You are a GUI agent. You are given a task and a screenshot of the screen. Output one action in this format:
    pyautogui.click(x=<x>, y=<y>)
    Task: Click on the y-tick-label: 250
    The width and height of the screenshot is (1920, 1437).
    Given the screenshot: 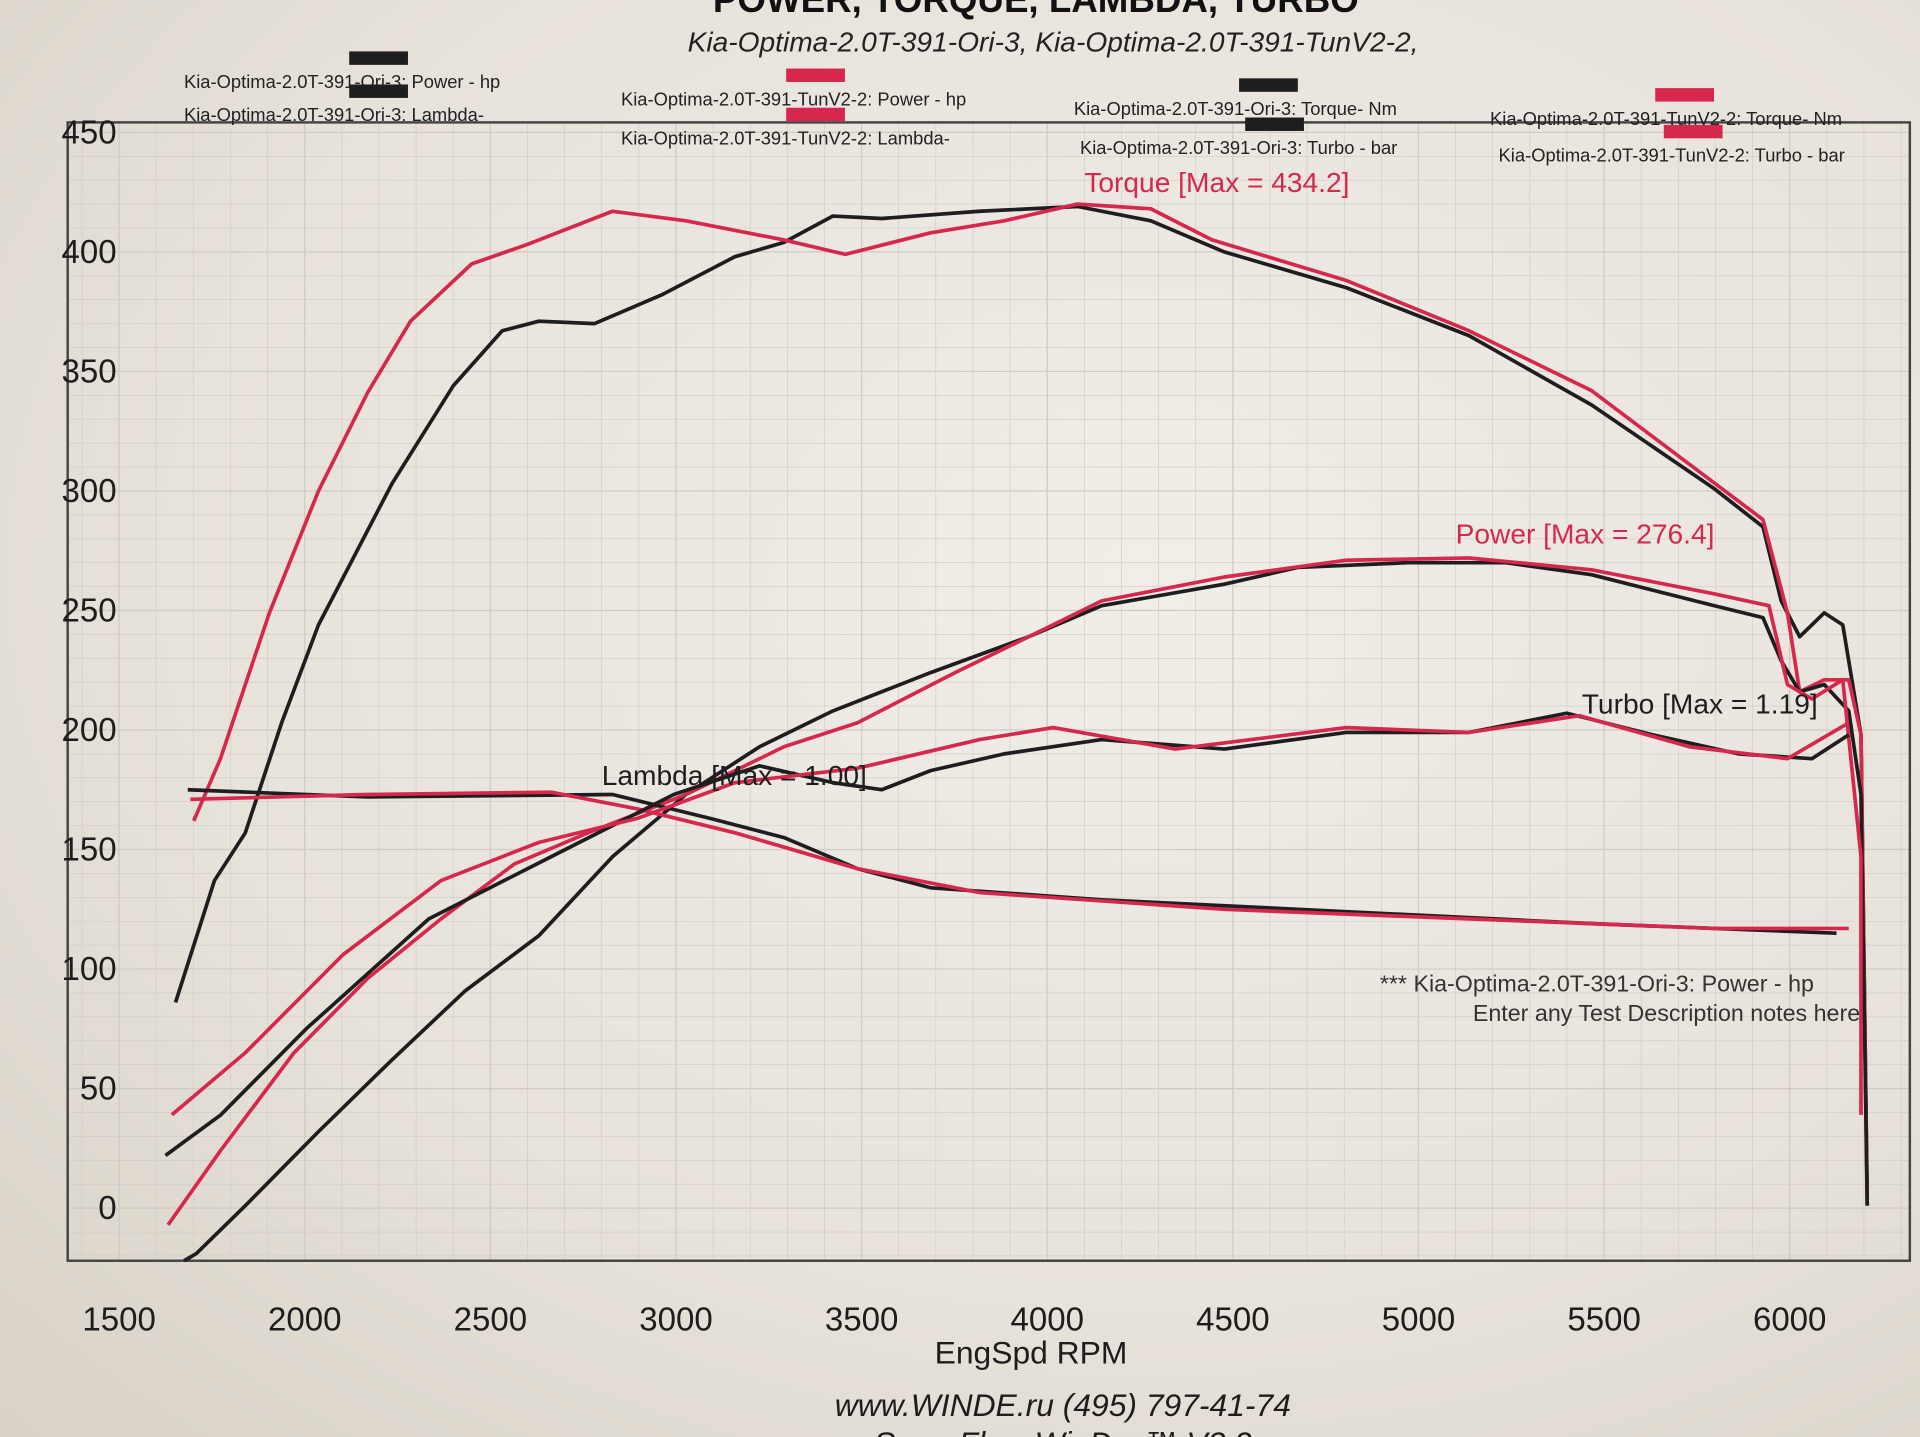 What is the action you would take?
    pyautogui.click(x=89, y=610)
    